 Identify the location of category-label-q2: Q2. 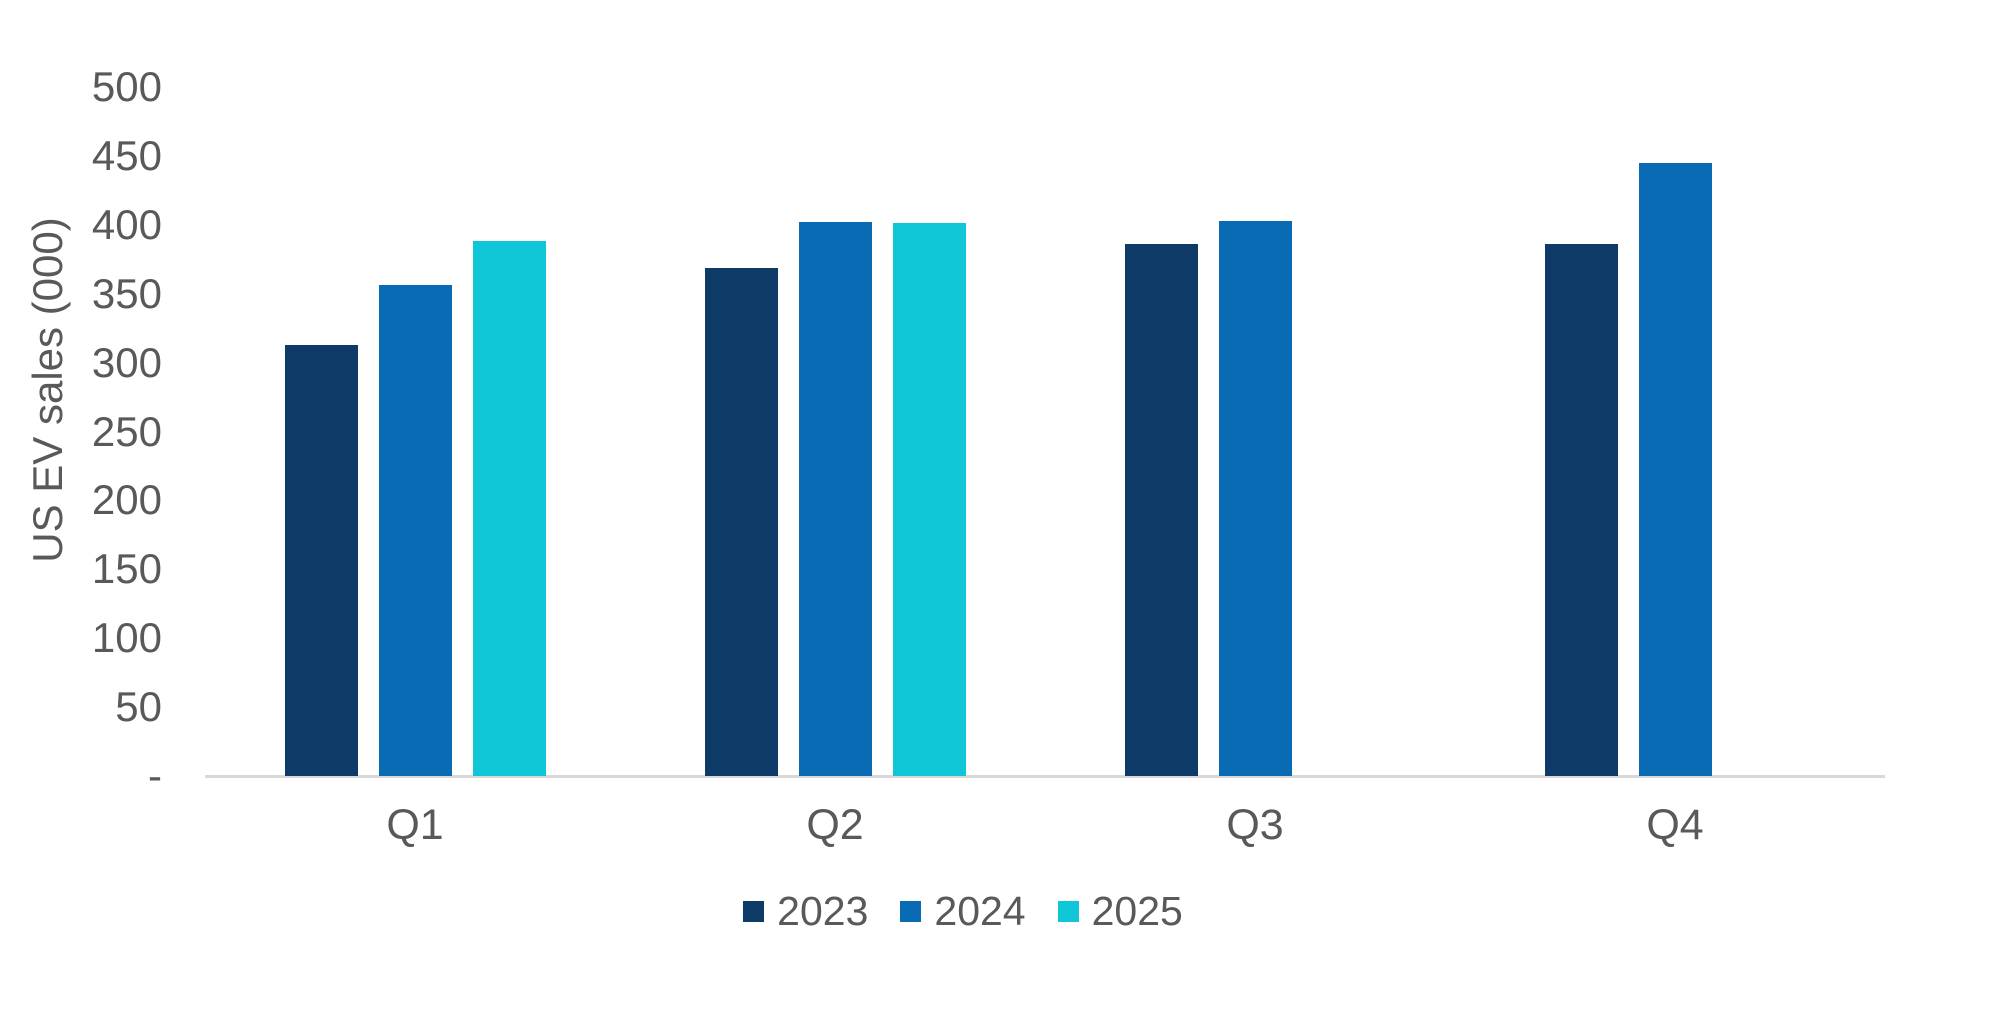
(835, 825).